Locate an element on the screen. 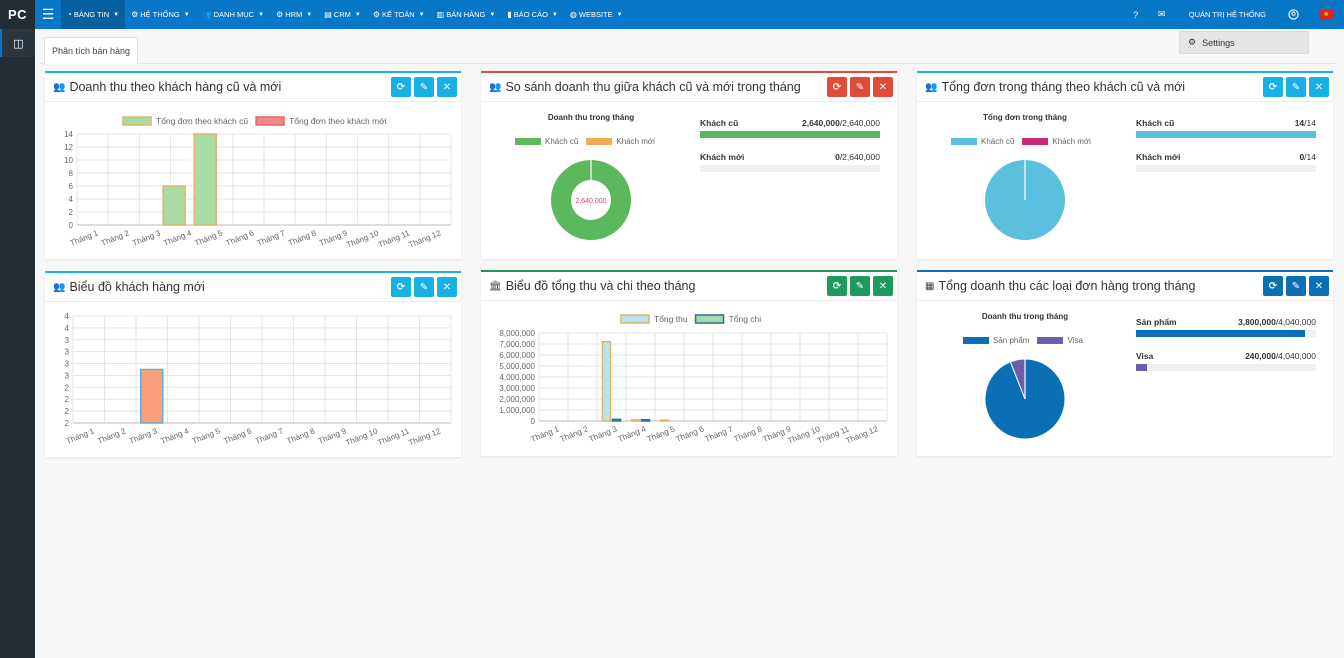  progress-value: 14/14 is located at coordinates (1305, 123).